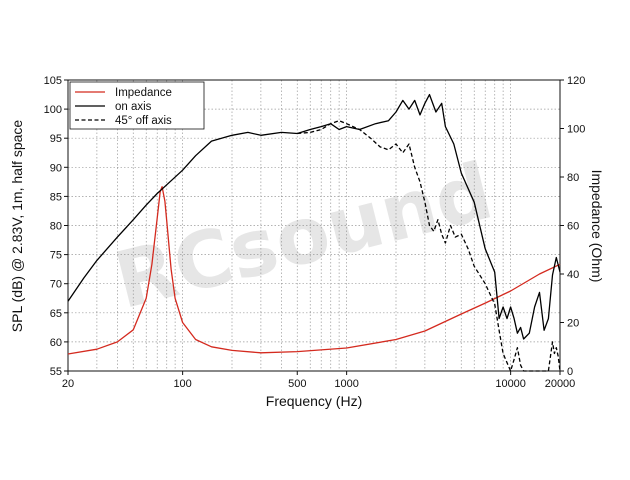 The width and height of the screenshot is (630, 480). What do you see at coordinates (314, 401) in the screenshot?
I see `x-axis-label: Frequency (Hz)` at bounding box center [314, 401].